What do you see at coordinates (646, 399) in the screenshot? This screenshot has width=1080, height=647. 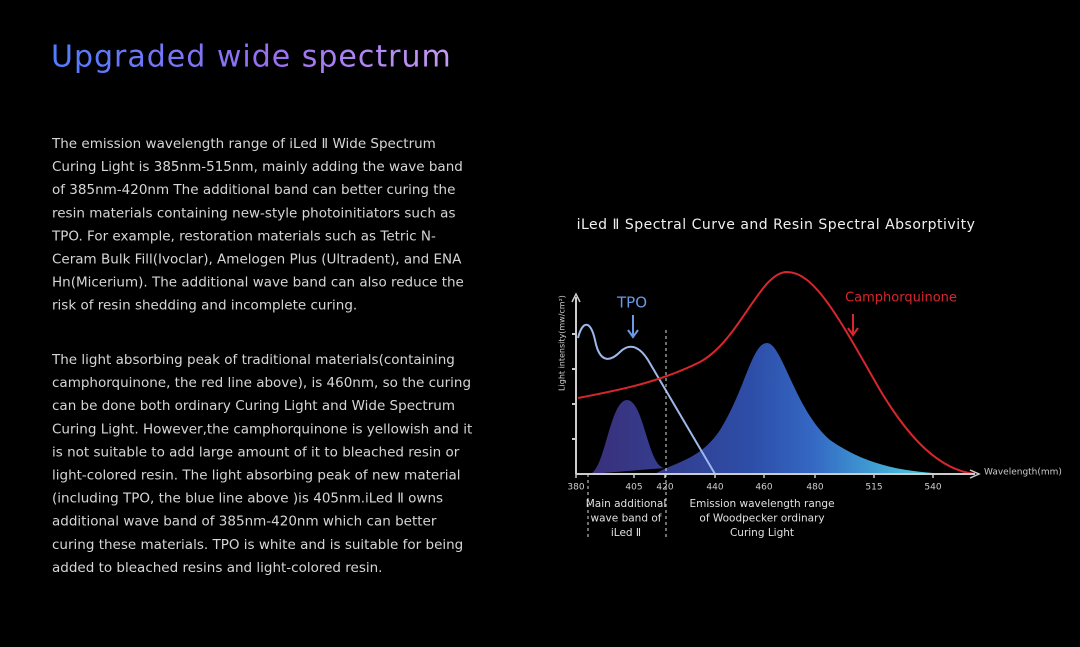 I see `tpo-curve` at bounding box center [646, 399].